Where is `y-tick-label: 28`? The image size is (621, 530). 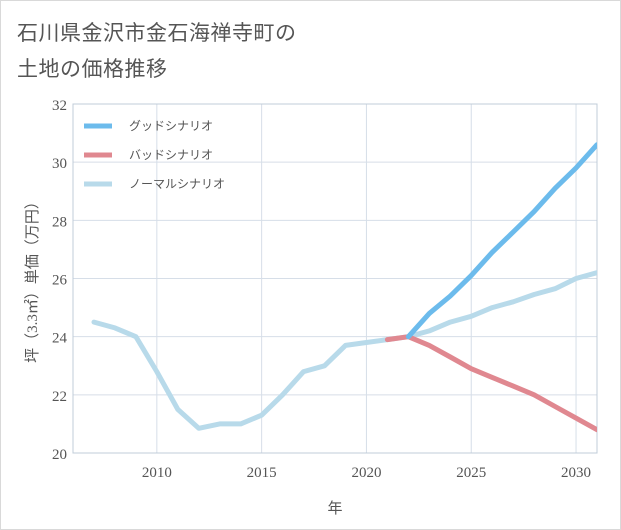 y-tick-label: 28 is located at coordinates (59, 222).